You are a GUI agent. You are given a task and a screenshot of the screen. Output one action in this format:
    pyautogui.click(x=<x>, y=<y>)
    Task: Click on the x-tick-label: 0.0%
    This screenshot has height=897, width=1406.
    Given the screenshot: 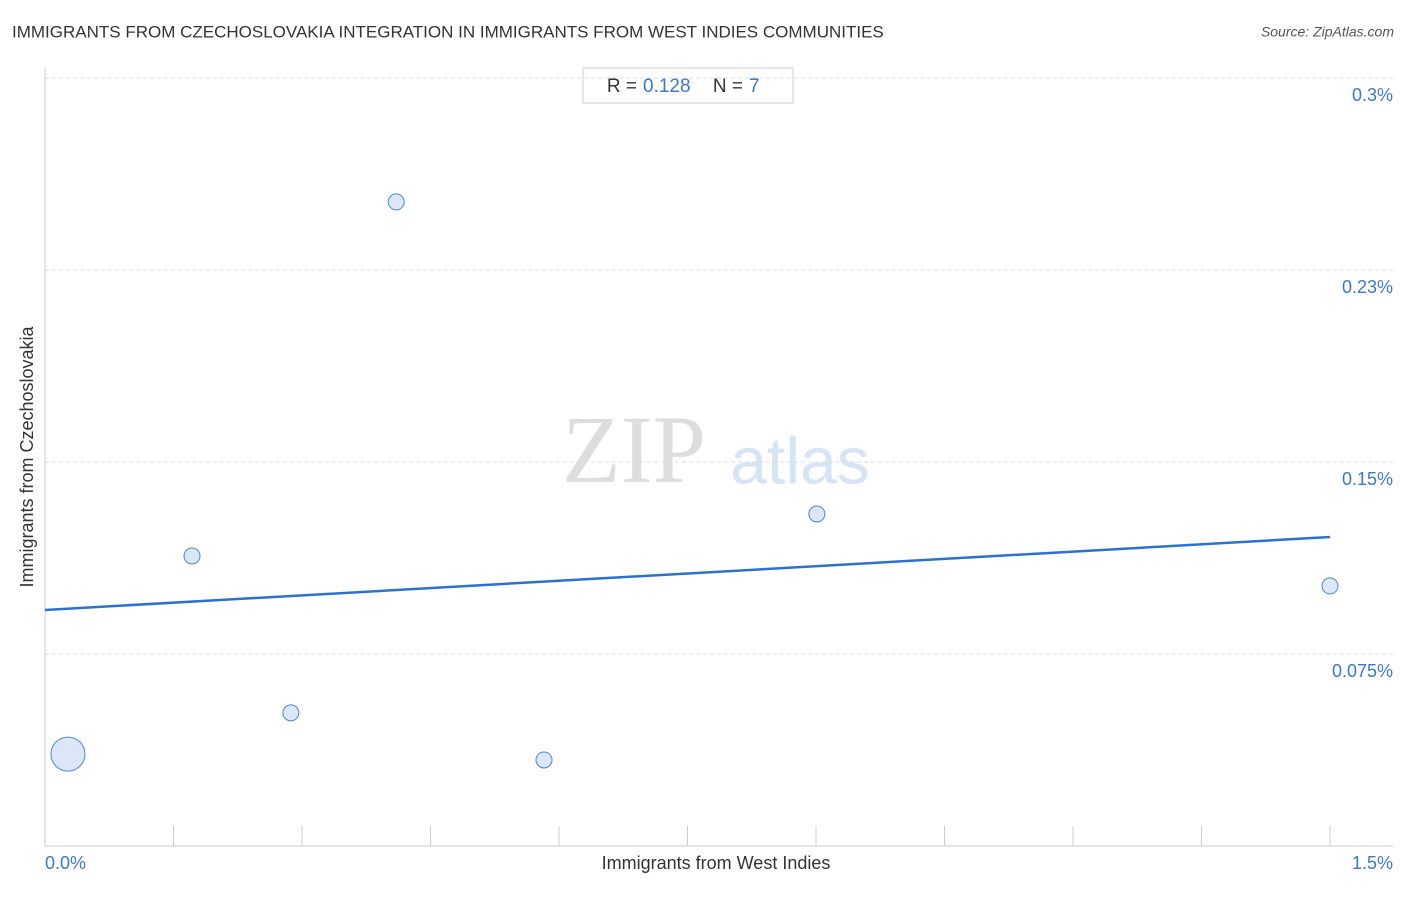 What is the action you would take?
    pyautogui.click(x=65, y=863)
    